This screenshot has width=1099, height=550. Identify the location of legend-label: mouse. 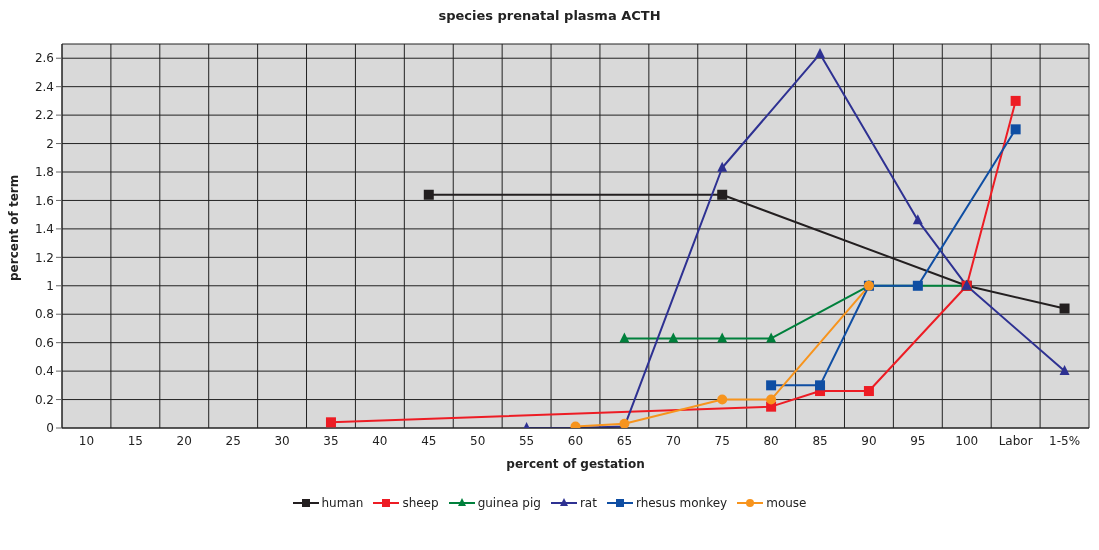
(786, 503).